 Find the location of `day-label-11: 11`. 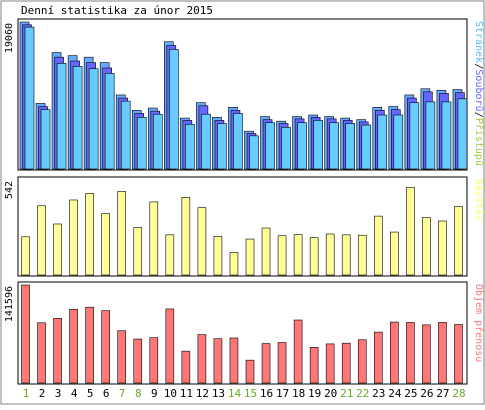

day-label-11: 11 is located at coordinates (186, 393).